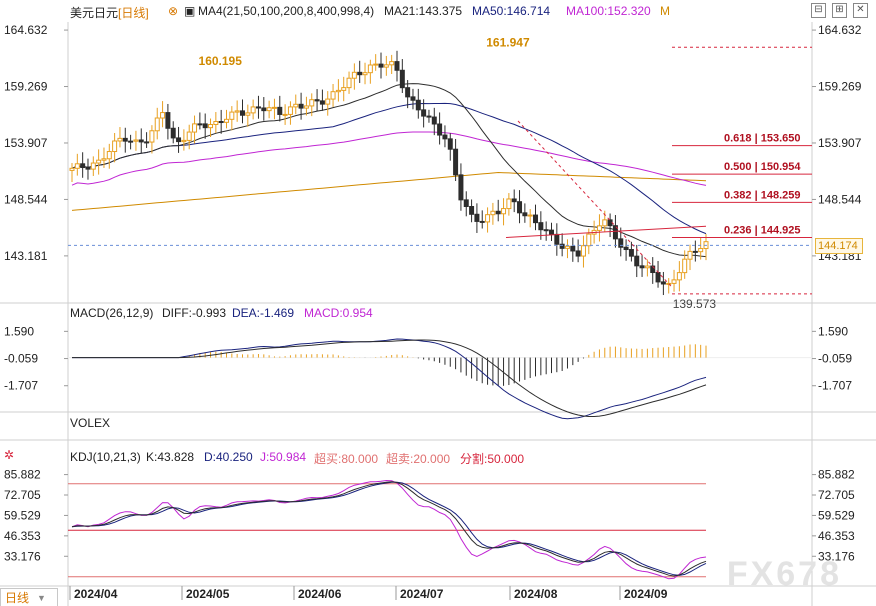 The image size is (876, 606). What do you see at coordinates (646, 594) in the screenshot?
I see `x-tick-label: 2024/09` at bounding box center [646, 594].